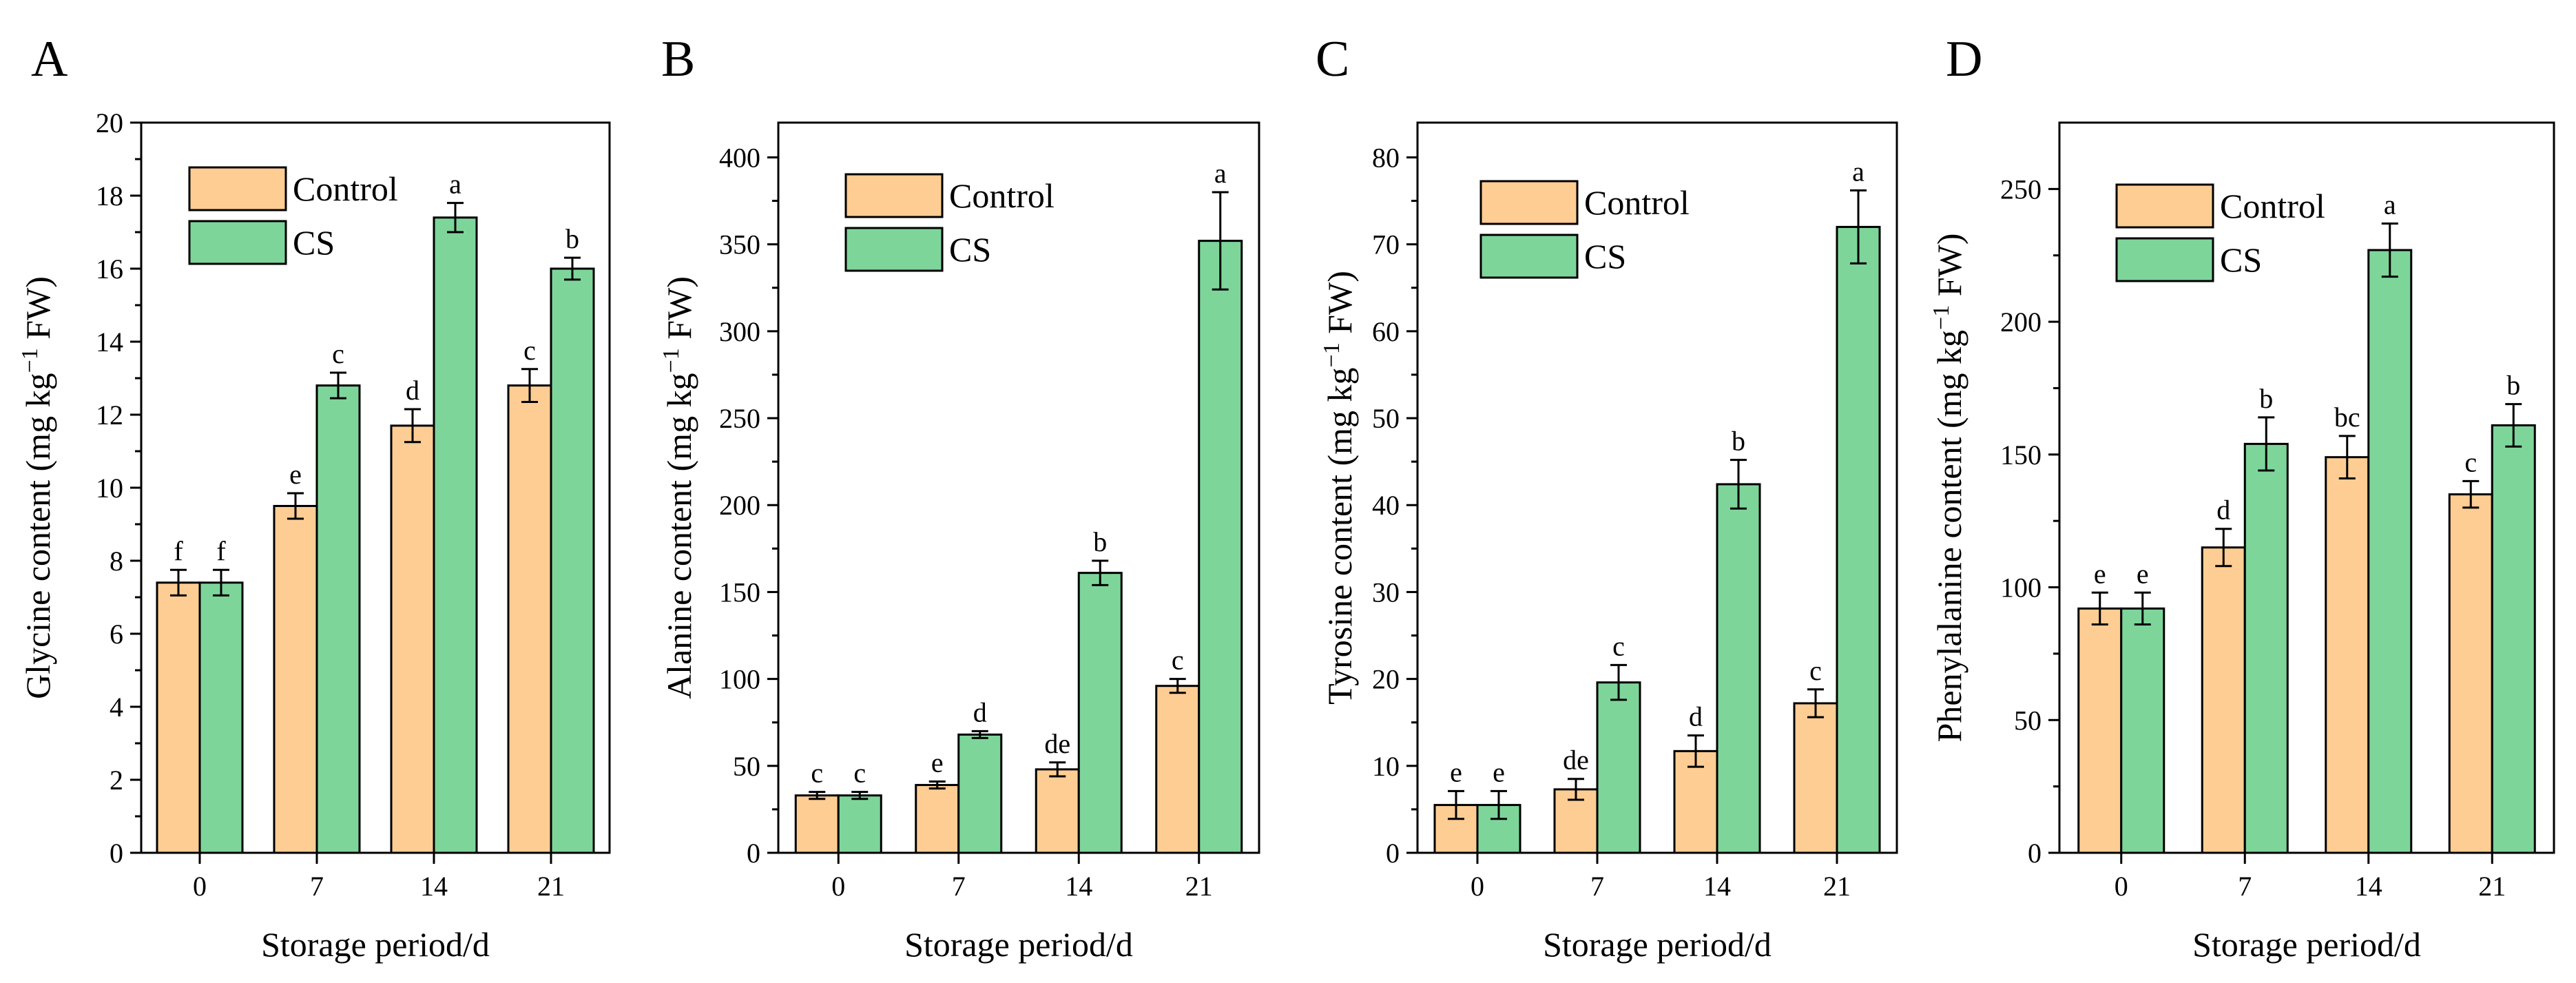  What do you see at coordinates (1386, 505) in the screenshot?
I see `y-tick-label: 40` at bounding box center [1386, 505].